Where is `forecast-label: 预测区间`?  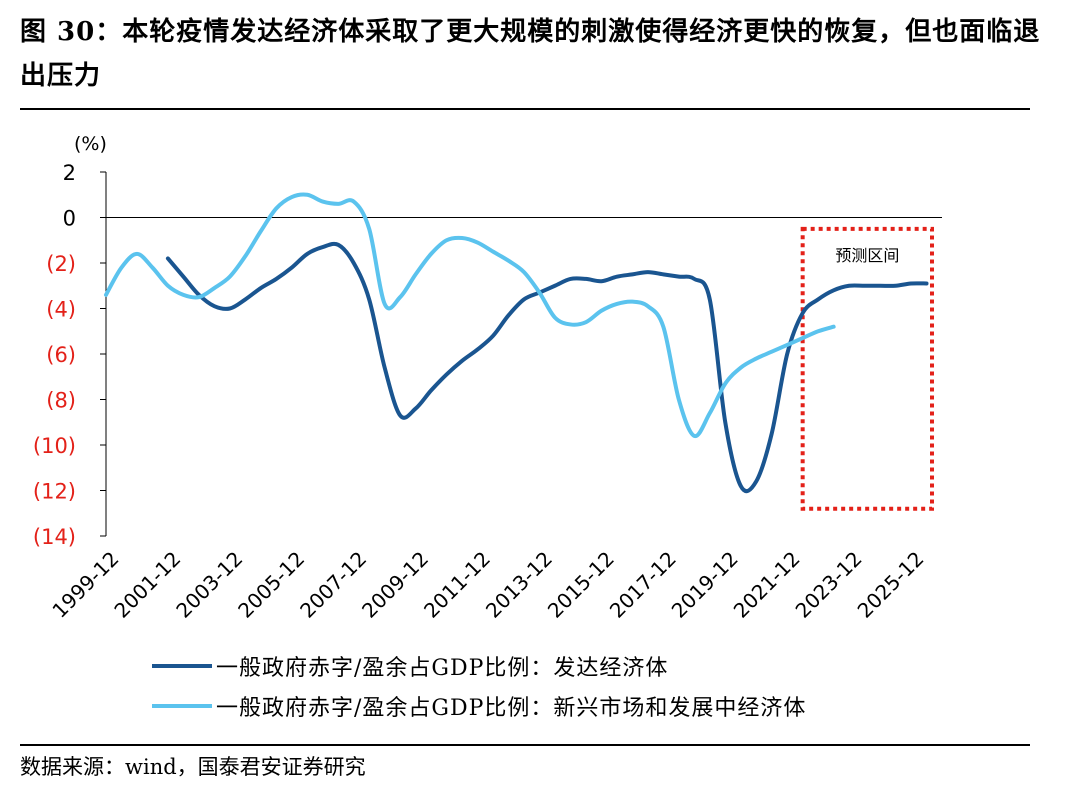
forecast-label: 预测区间 is located at coordinates (867, 255).